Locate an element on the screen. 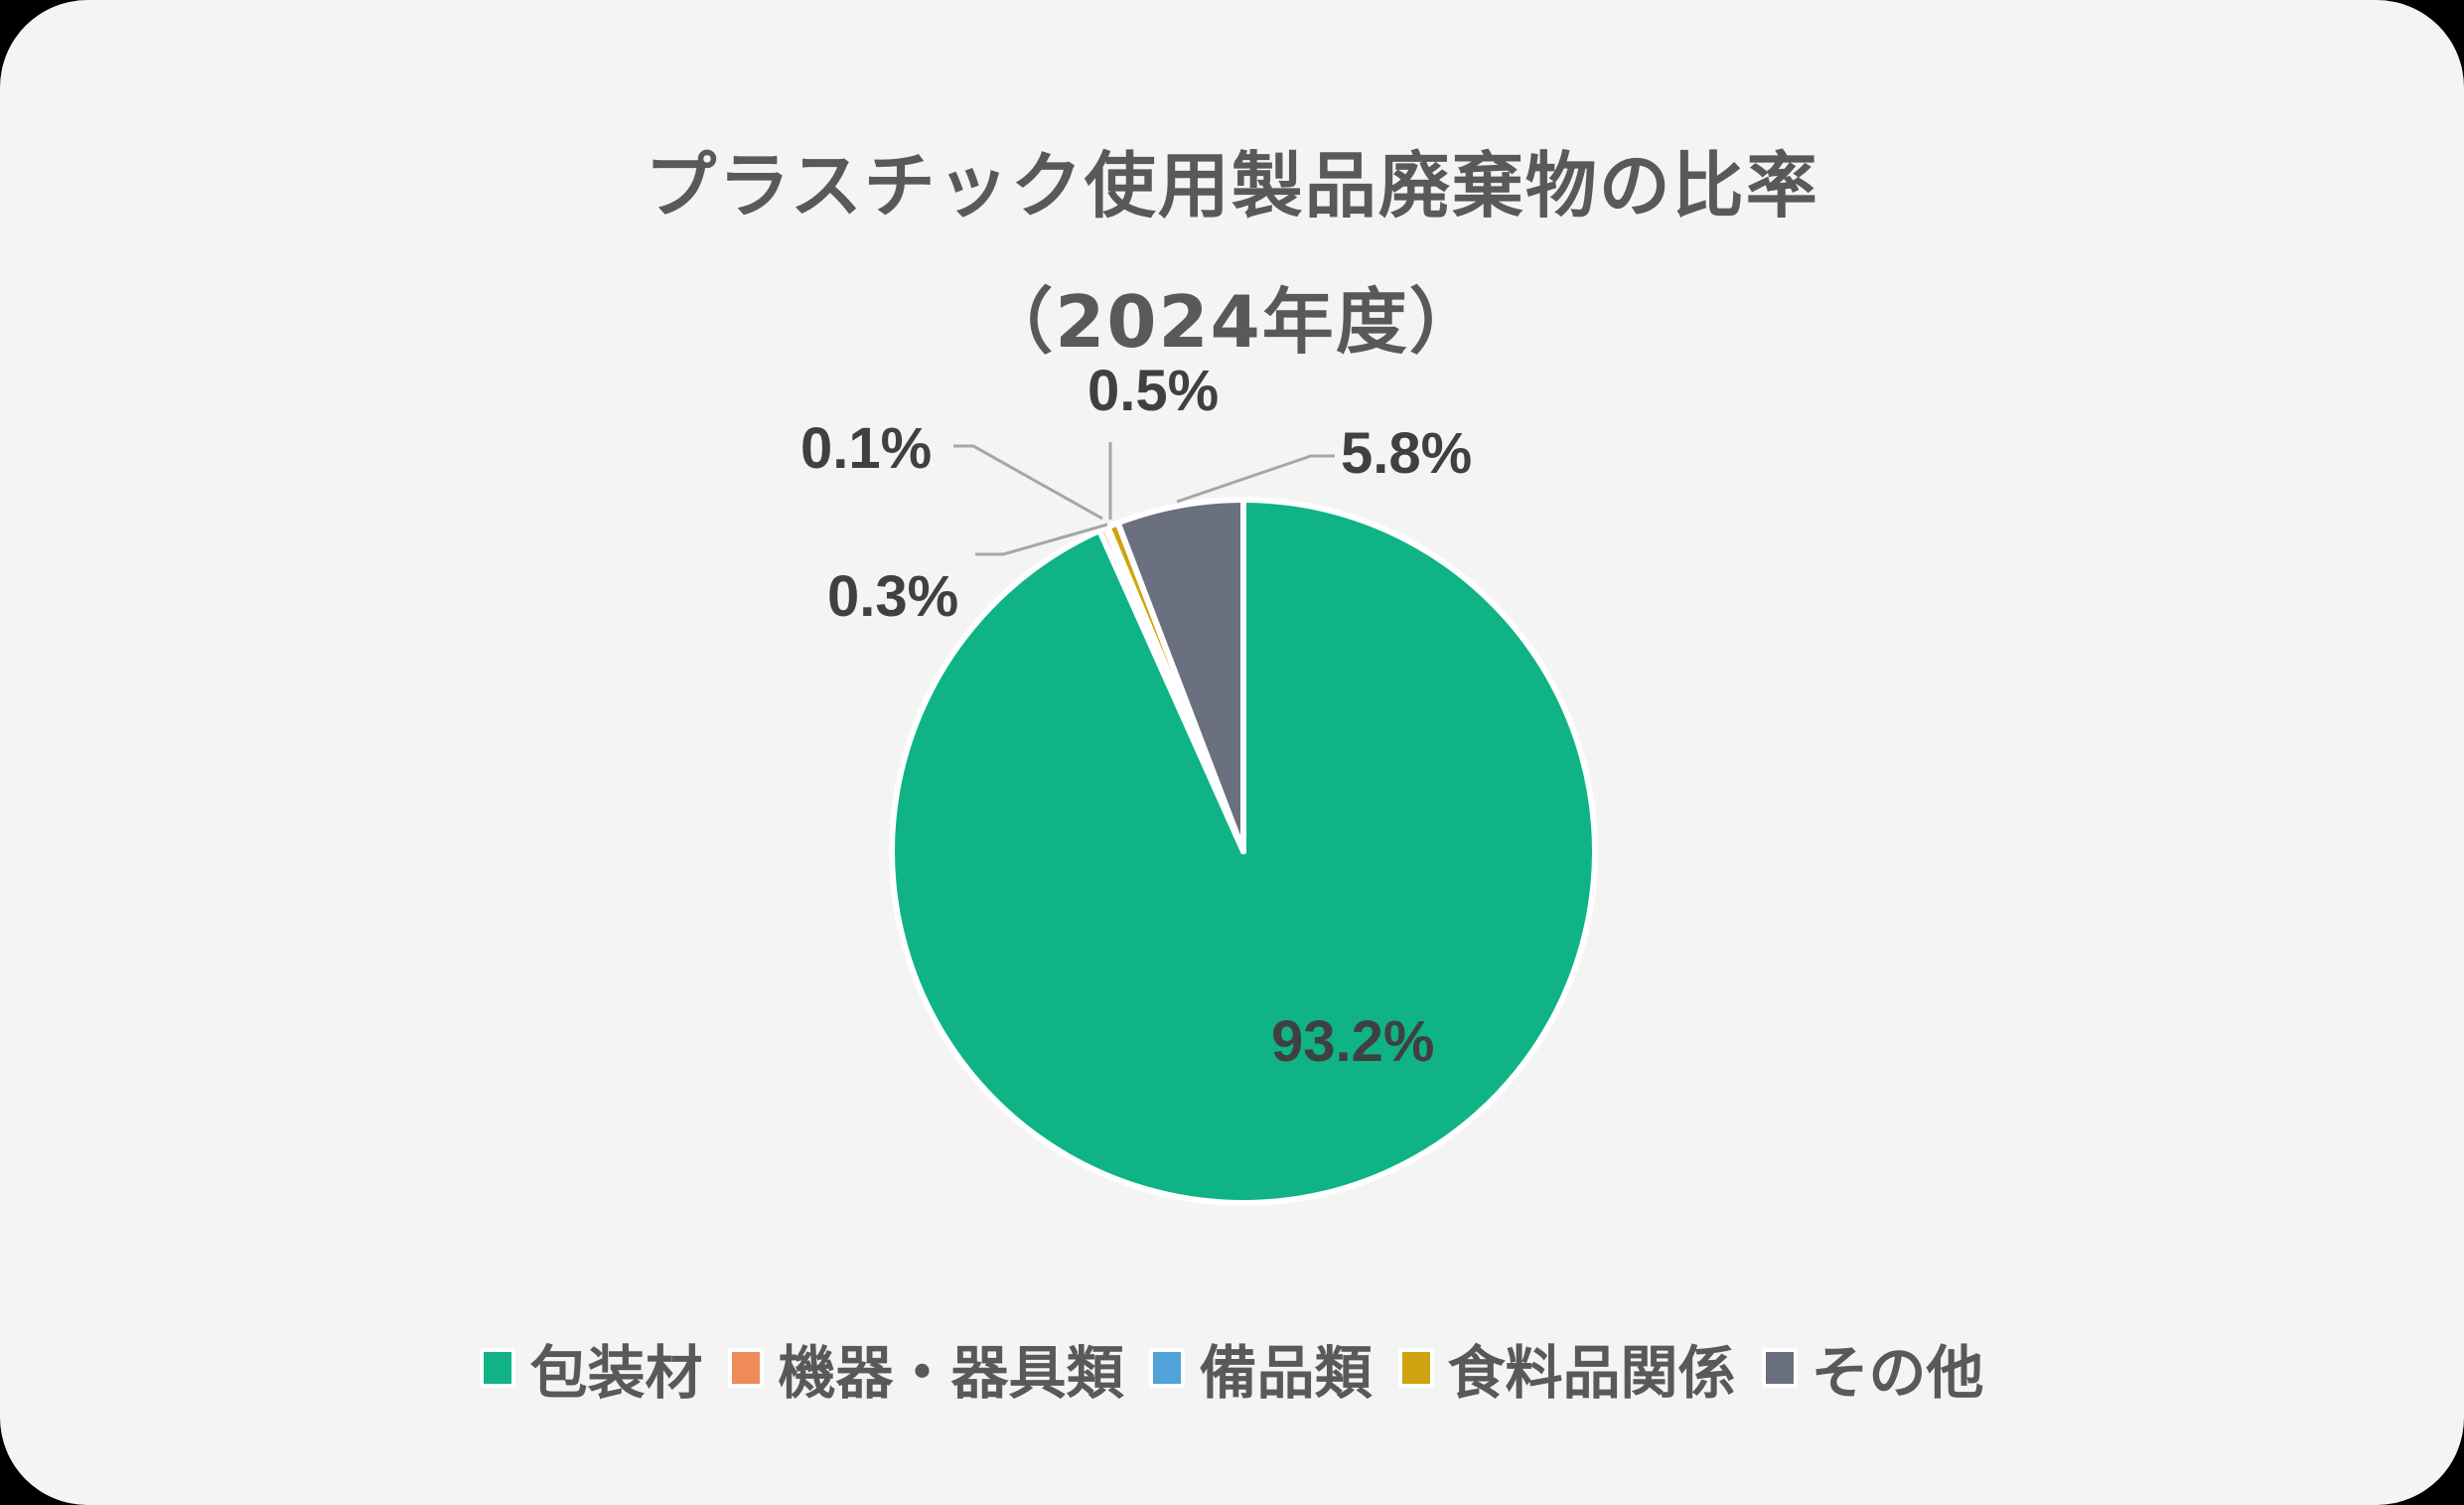 This screenshot has width=2464, height=1505. legend-item-food: 食料品関係 is located at coordinates (1566, 1368).